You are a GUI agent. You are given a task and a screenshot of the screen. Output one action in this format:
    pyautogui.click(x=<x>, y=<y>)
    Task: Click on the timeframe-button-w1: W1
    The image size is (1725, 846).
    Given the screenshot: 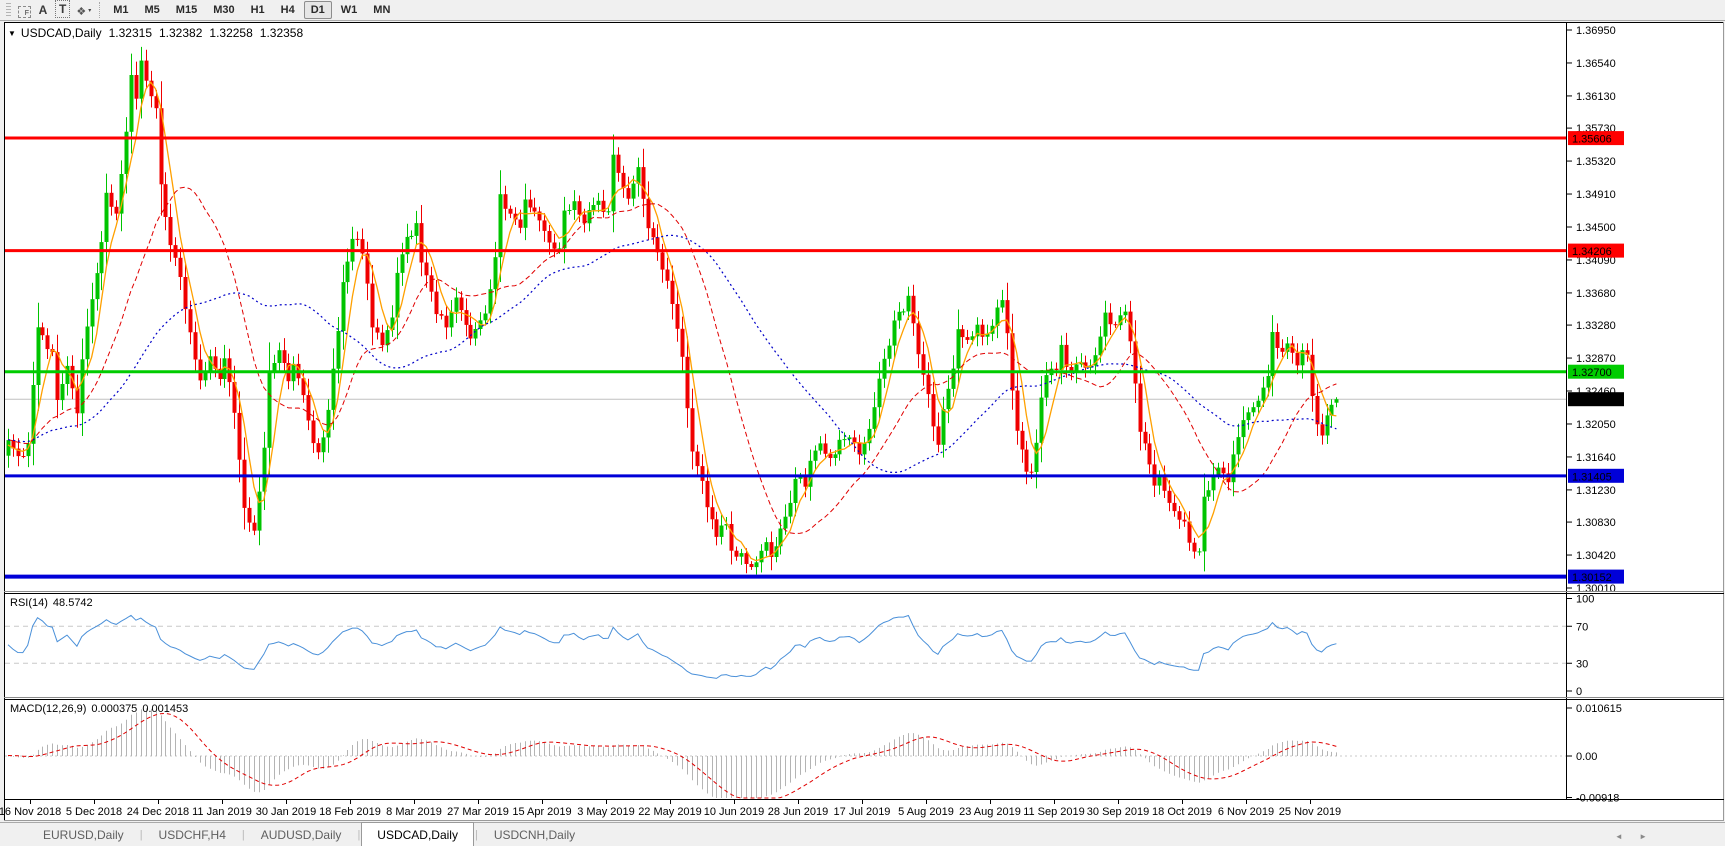 What is the action you would take?
    pyautogui.click(x=349, y=10)
    